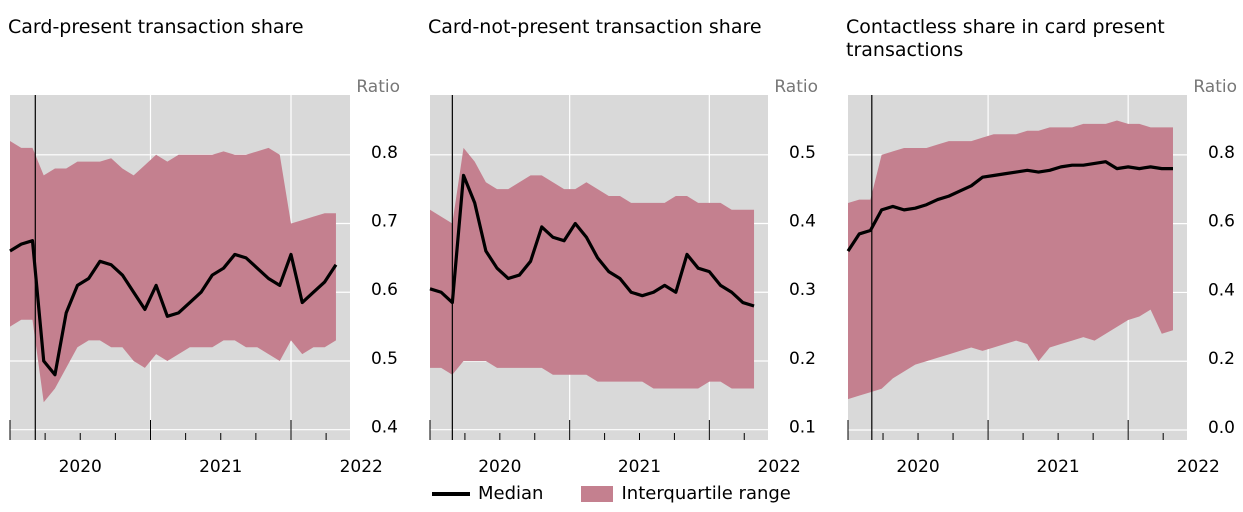  I want to click on legend-item: Median, so click(487, 493).